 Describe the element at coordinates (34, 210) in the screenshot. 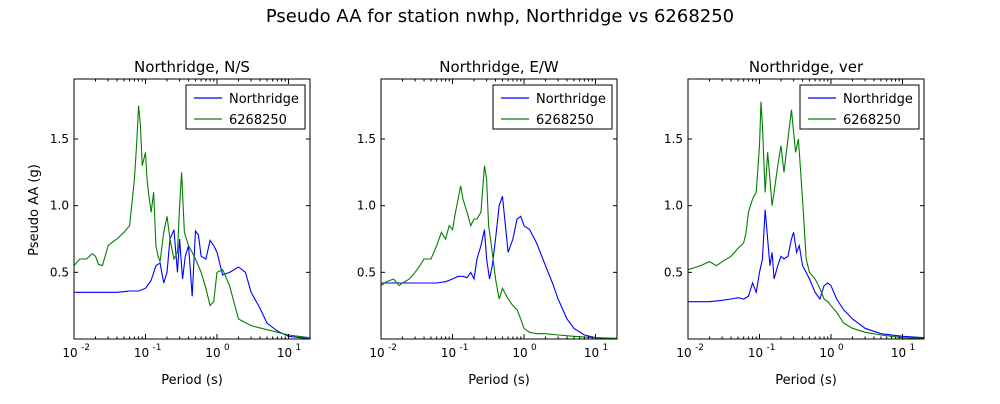

I see `figure-ylabel: Pseudo AA (g)` at that location.